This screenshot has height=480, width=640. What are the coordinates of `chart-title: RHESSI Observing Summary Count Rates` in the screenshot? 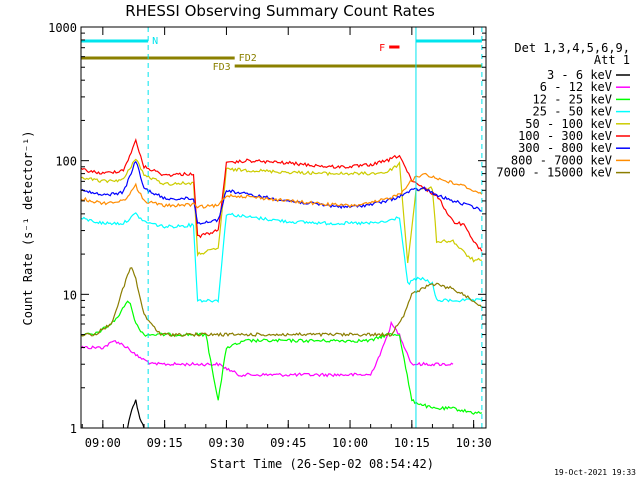 It's located at (280, 11).